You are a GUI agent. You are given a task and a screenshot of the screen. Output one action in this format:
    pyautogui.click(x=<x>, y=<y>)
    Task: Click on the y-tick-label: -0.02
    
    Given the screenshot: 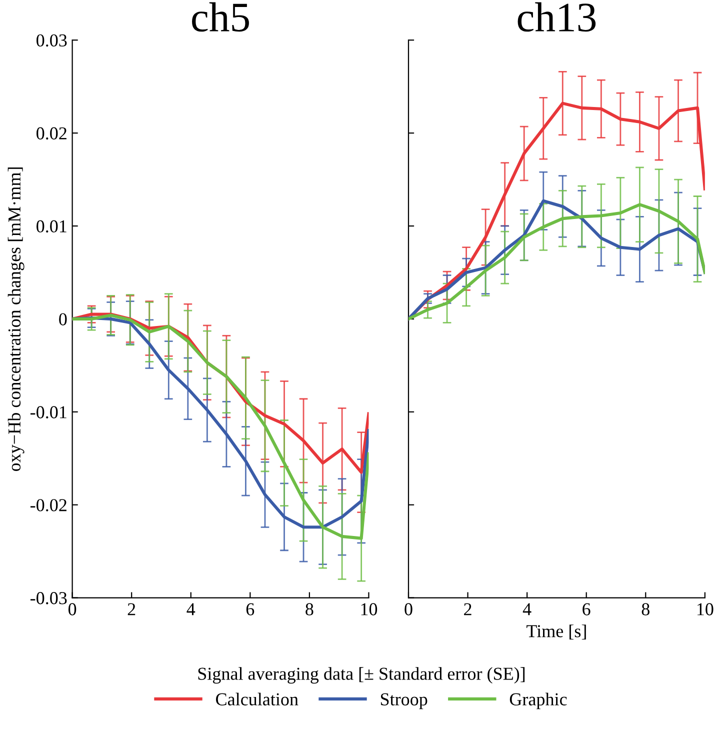 What is the action you would take?
    pyautogui.click(x=48, y=505)
    